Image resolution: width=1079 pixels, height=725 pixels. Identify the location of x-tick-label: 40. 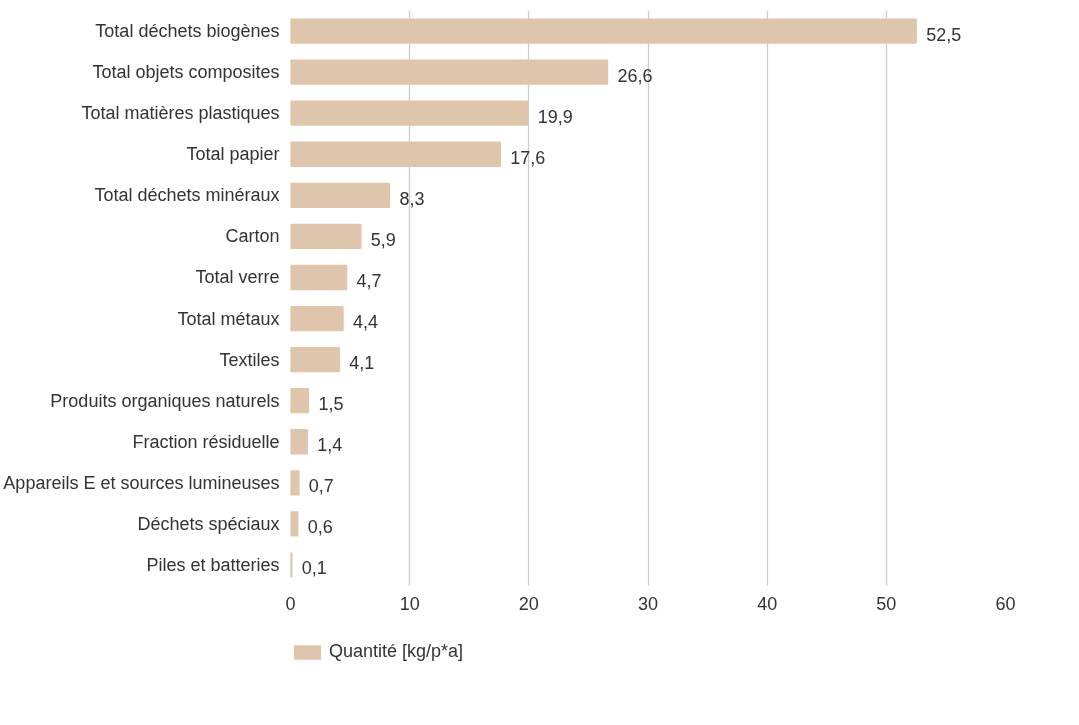
(767, 603).